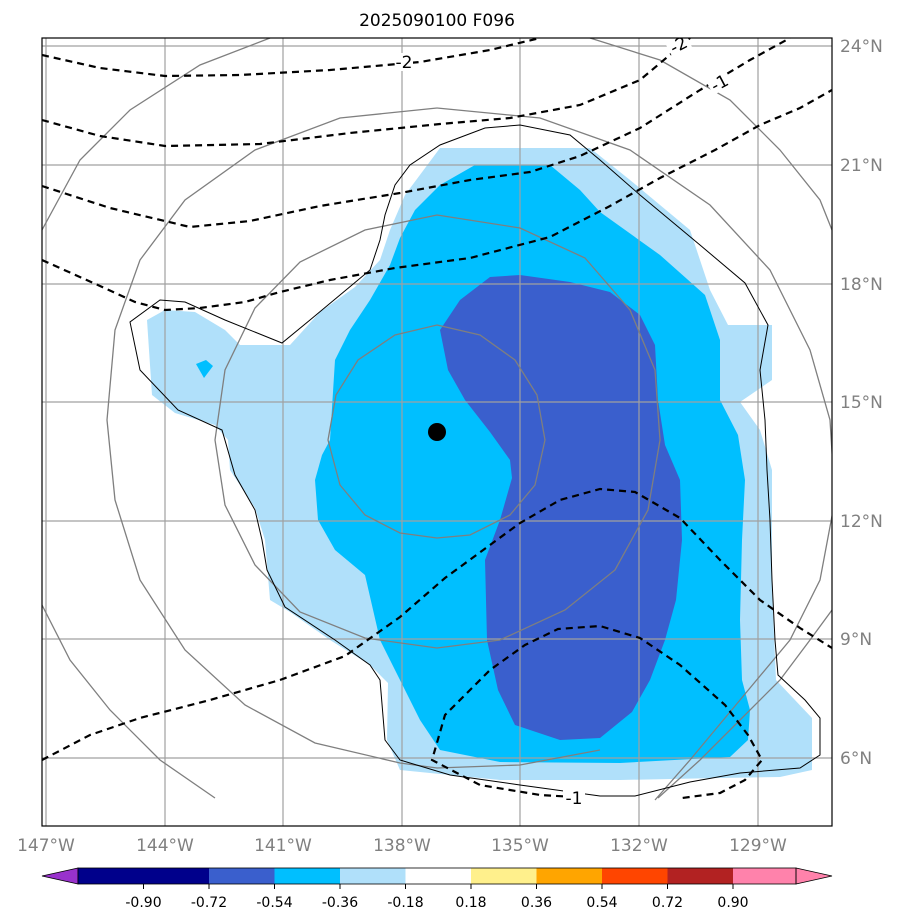 The width and height of the screenshot is (902, 924). Describe the element at coordinates (405, 903) in the screenshot. I see `colorbar-tick-label: -0.18` at that location.